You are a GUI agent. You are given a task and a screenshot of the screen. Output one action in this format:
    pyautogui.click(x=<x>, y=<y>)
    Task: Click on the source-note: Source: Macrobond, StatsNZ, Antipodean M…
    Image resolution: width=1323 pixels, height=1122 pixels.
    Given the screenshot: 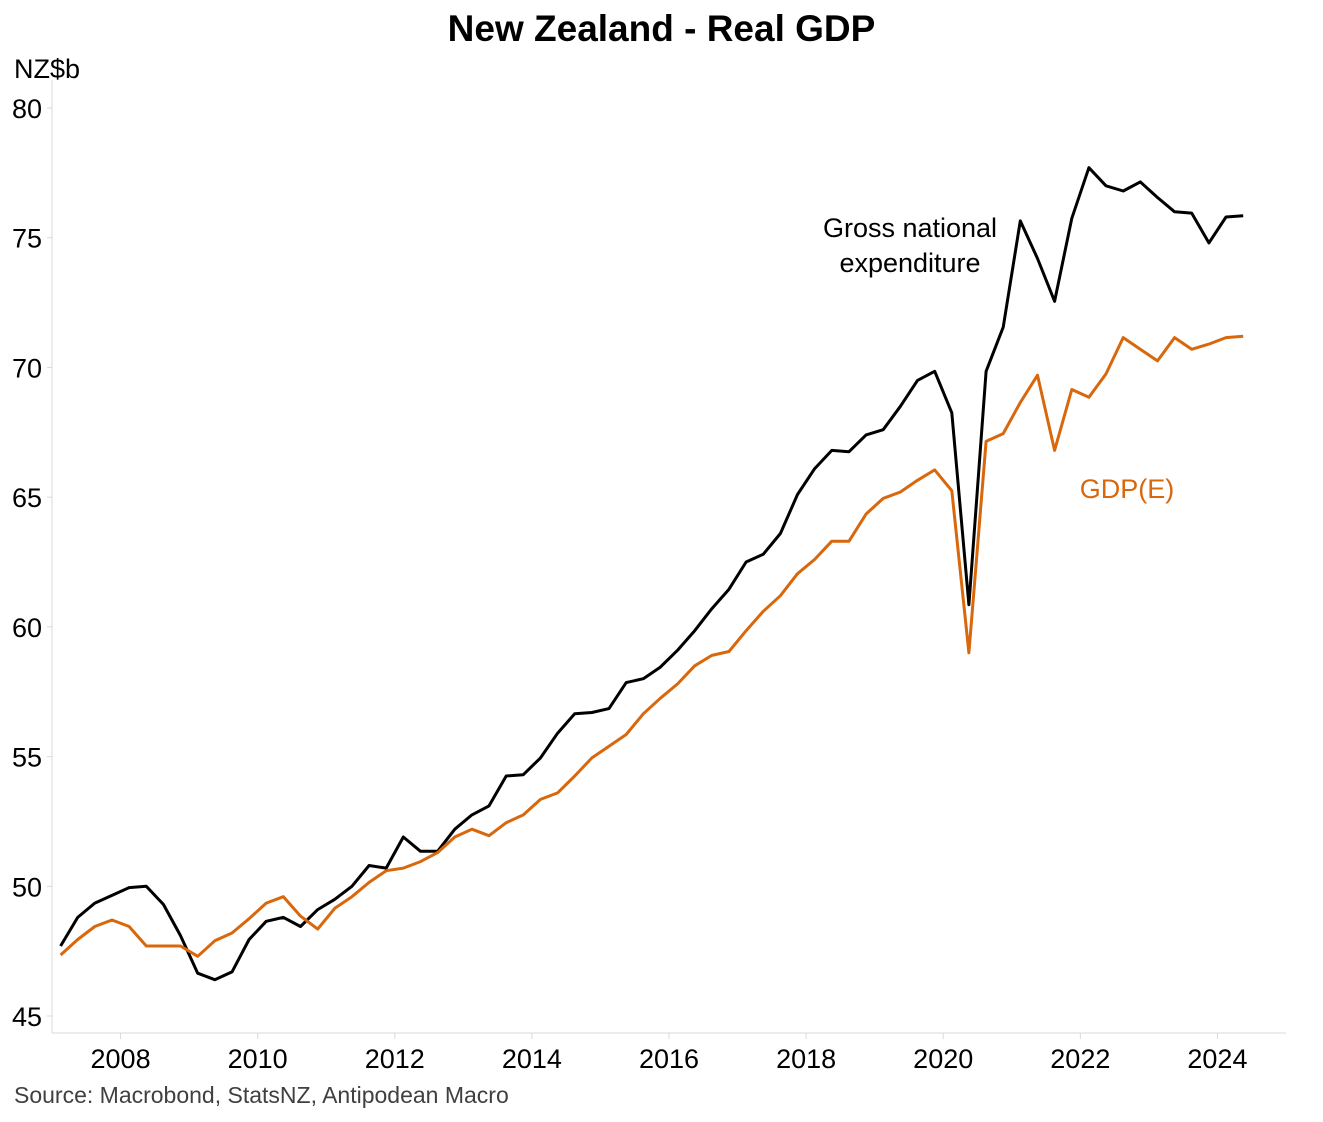 What is the action you would take?
    pyautogui.click(x=261, y=1095)
    